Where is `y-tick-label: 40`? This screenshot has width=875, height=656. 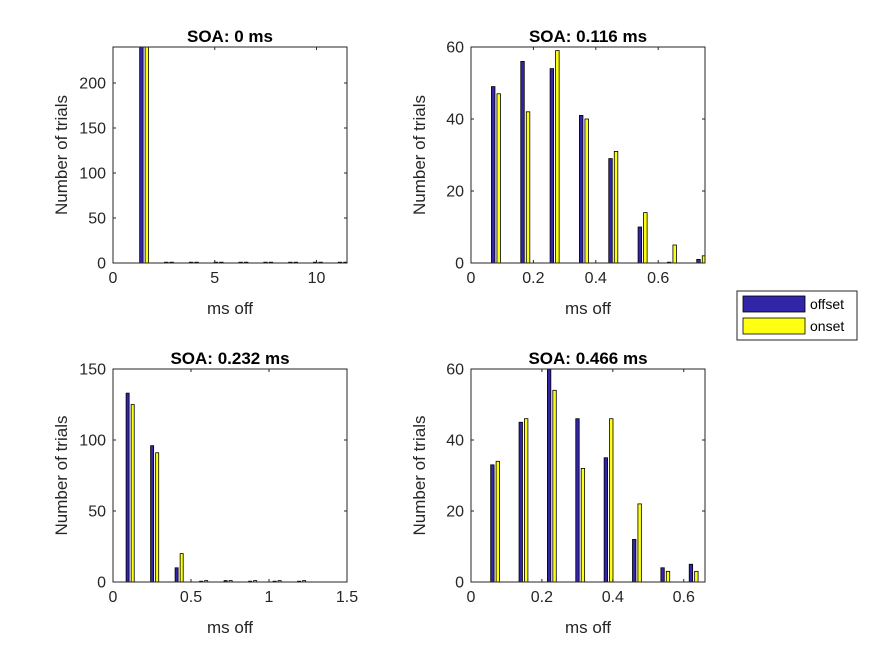
y-tick-label: 40 is located at coordinates (455, 441).